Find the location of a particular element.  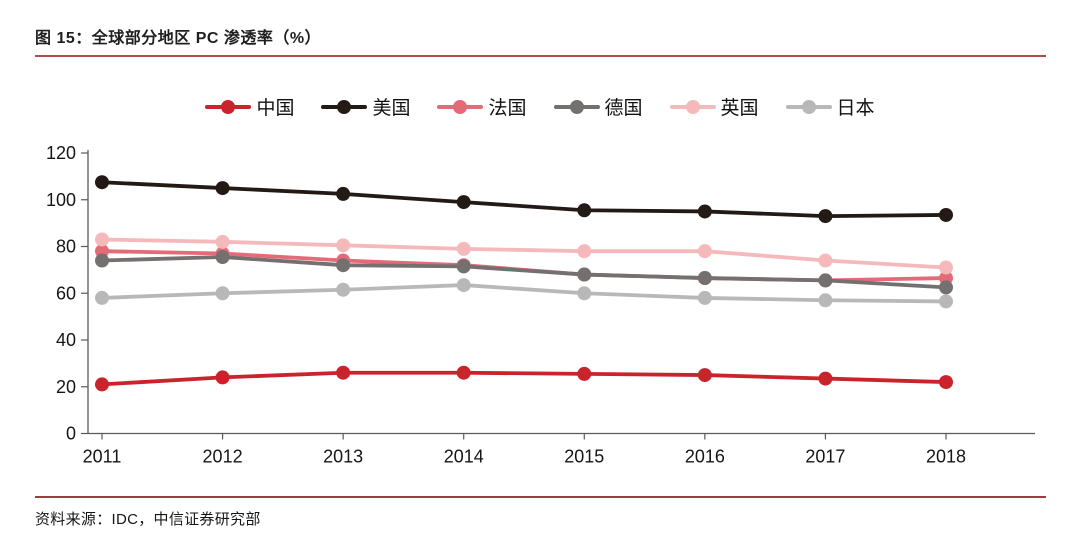

source-text: 资料来源：IDC，中信证券研究部 is located at coordinates (148, 519).